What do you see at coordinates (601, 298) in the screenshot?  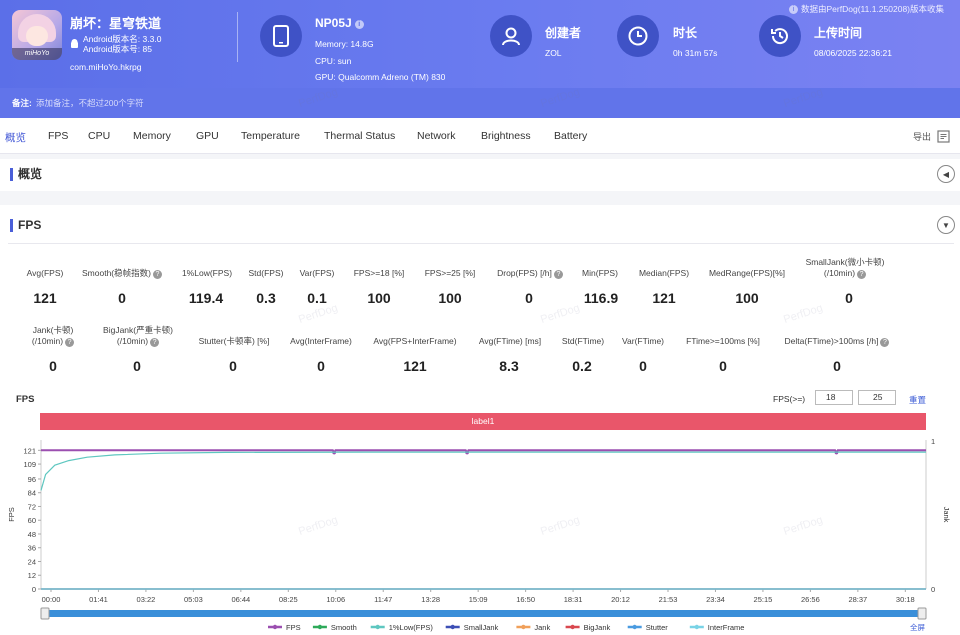 I see `metric-value: 116.9` at bounding box center [601, 298].